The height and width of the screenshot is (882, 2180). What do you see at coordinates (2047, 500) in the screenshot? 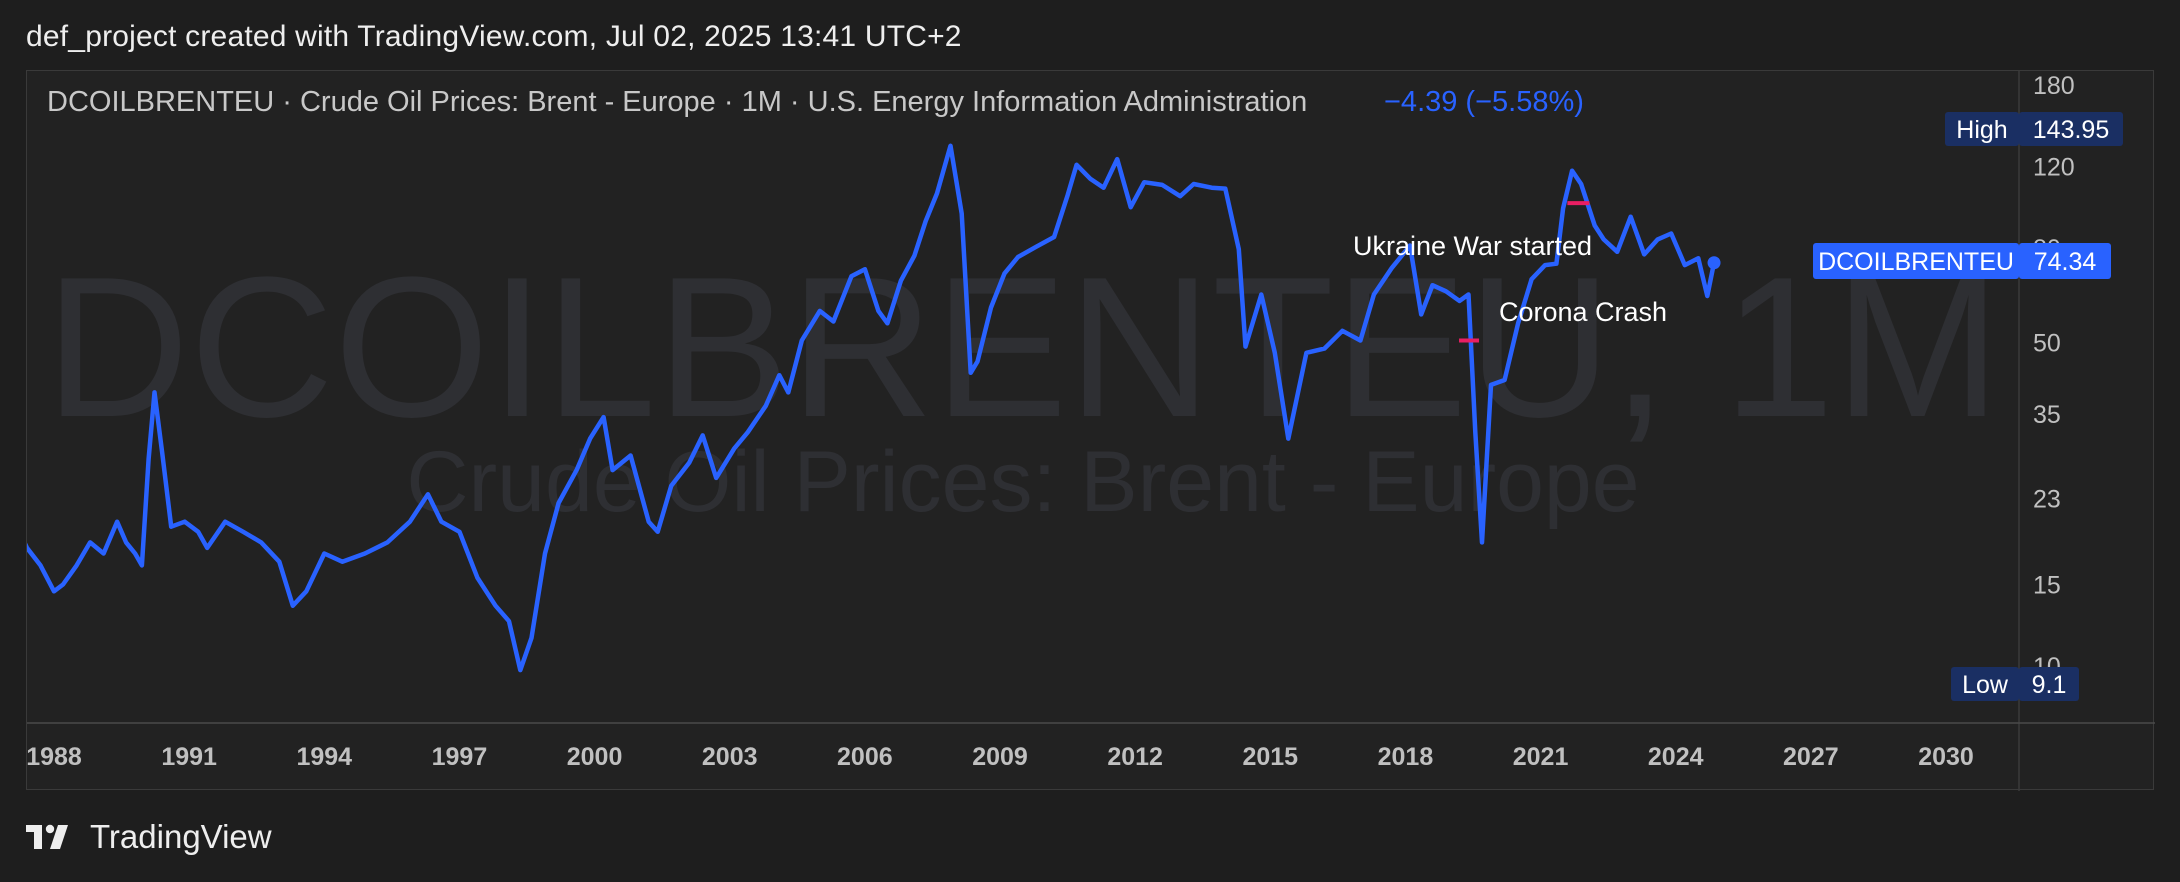
I see `y-tick-label: 23` at bounding box center [2047, 500].